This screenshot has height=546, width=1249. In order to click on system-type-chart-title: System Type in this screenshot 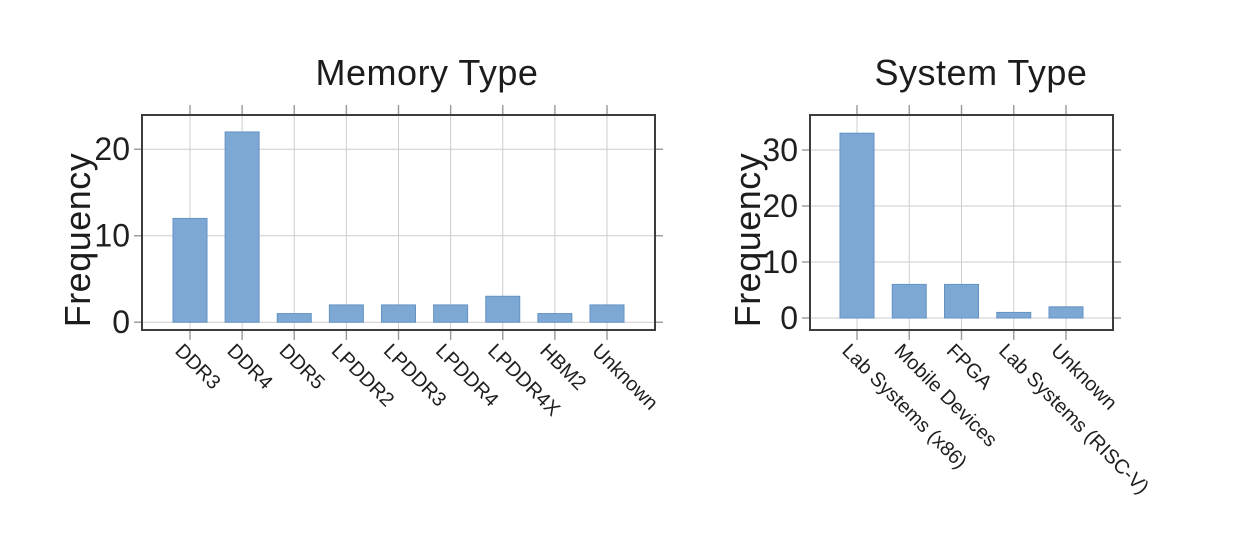, I will do `click(981, 72)`.